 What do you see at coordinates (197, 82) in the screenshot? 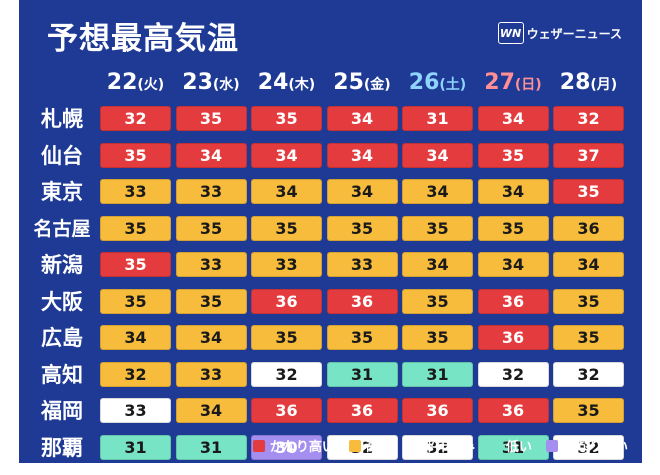
I see `day-number: 23` at bounding box center [197, 82].